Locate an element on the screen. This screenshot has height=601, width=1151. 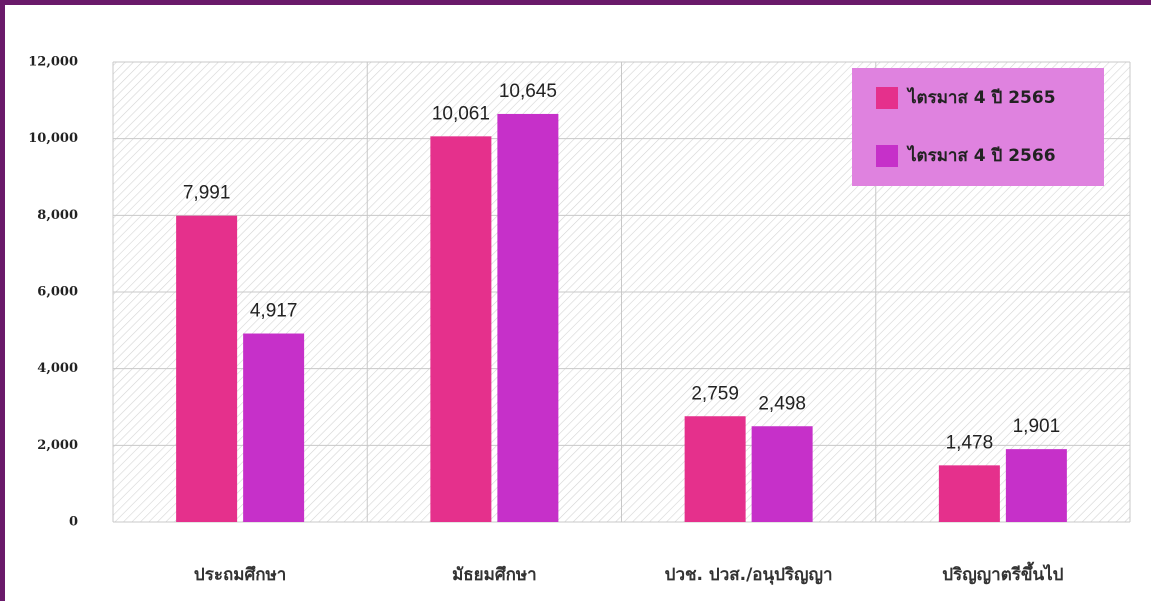
value-label: 2,498 is located at coordinates (782, 403).